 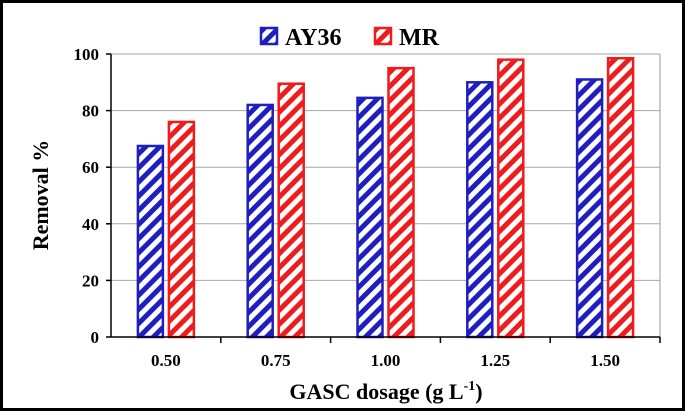 What do you see at coordinates (419, 38) in the screenshot?
I see `legend-label-mr: MR` at bounding box center [419, 38].